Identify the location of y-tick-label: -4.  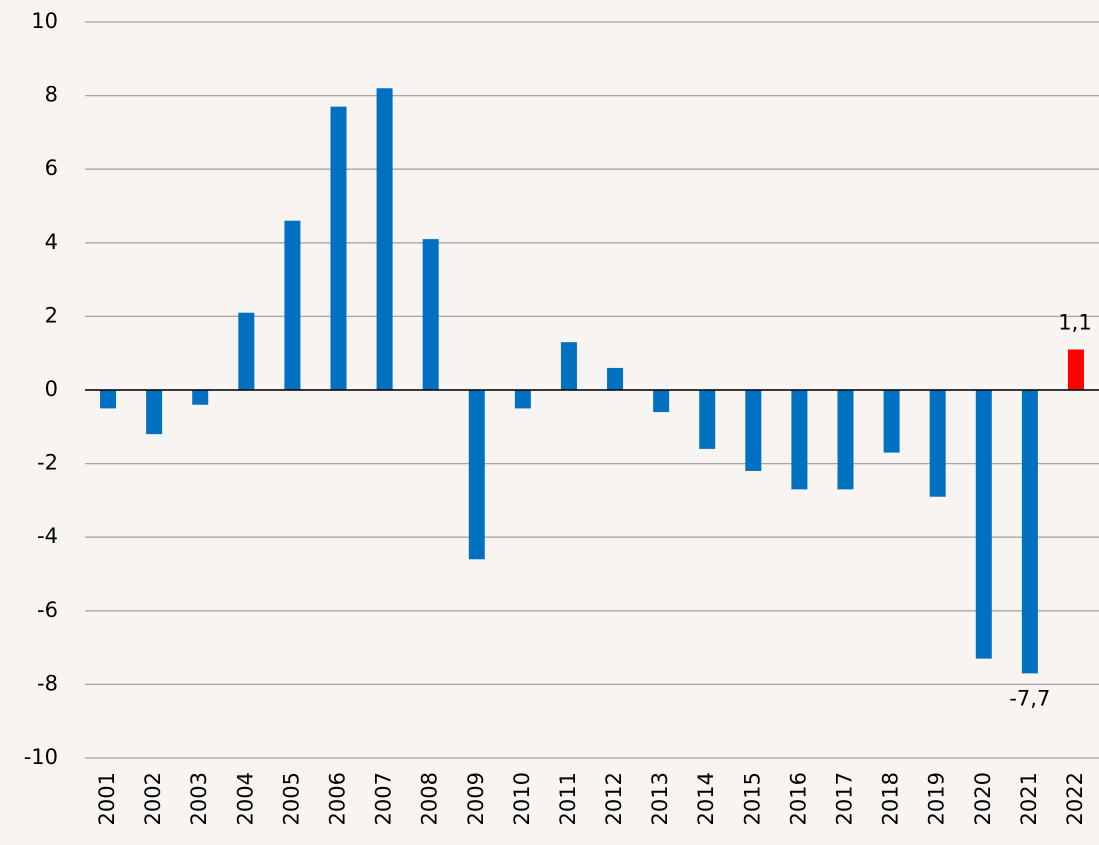
(47, 536).